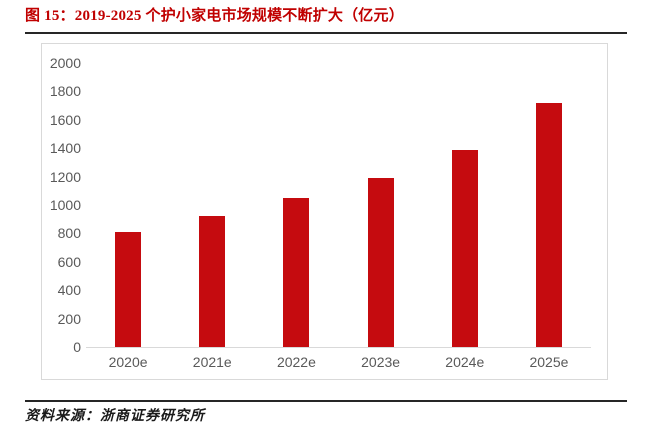 The width and height of the screenshot is (660, 441). I want to click on y-tick-label: 1200, so click(65, 176).